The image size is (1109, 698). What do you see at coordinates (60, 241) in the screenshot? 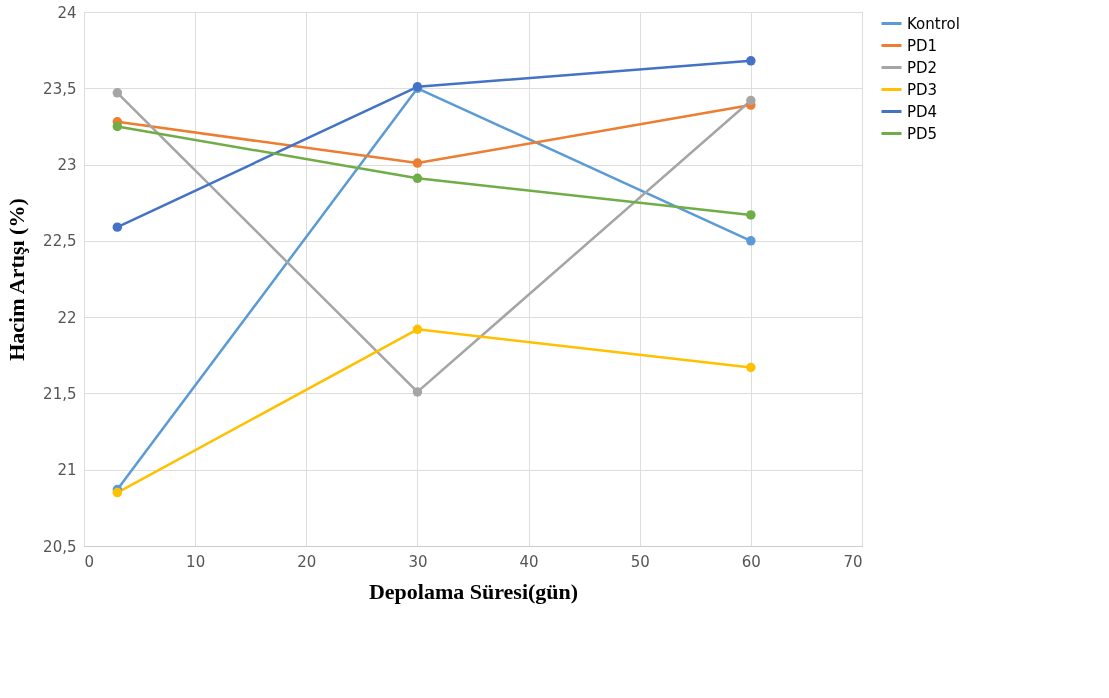
I see `y-tick-label: 22,5` at bounding box center [60, 241].